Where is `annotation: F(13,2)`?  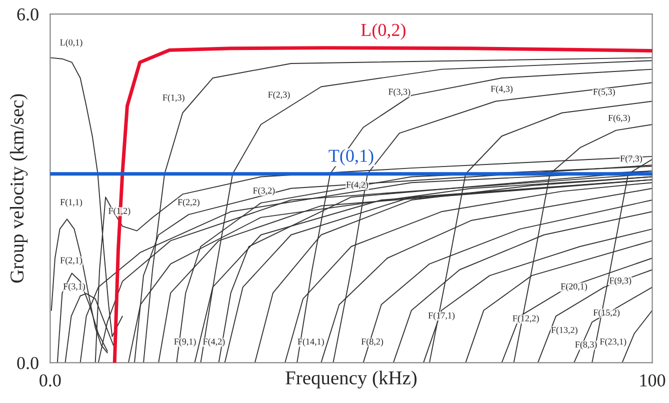 annotation: F(13,2) is located at coordinates (564, 330).